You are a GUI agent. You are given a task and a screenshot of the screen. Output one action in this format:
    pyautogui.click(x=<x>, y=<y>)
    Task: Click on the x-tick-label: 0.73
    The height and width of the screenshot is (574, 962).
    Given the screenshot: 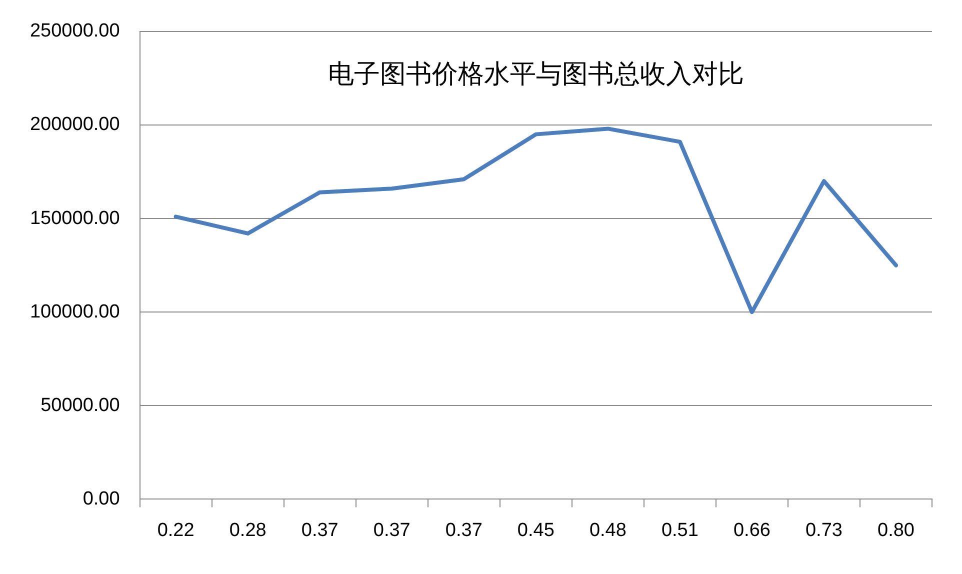 What is the action you would take?
    pyautogui.click(x=823, y=530)
    